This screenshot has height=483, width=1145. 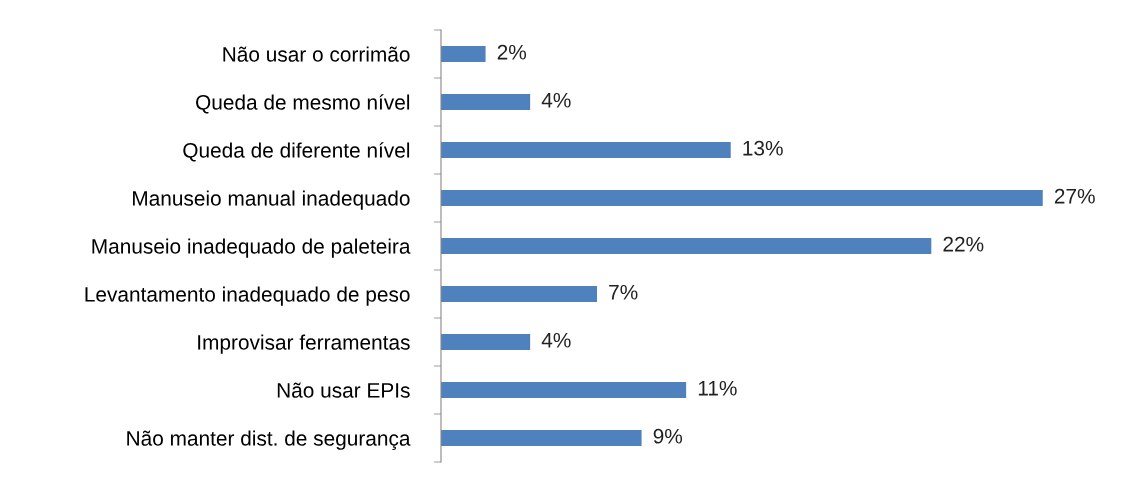 I want to click on data-label: 13%, so click(x=763, y=148).